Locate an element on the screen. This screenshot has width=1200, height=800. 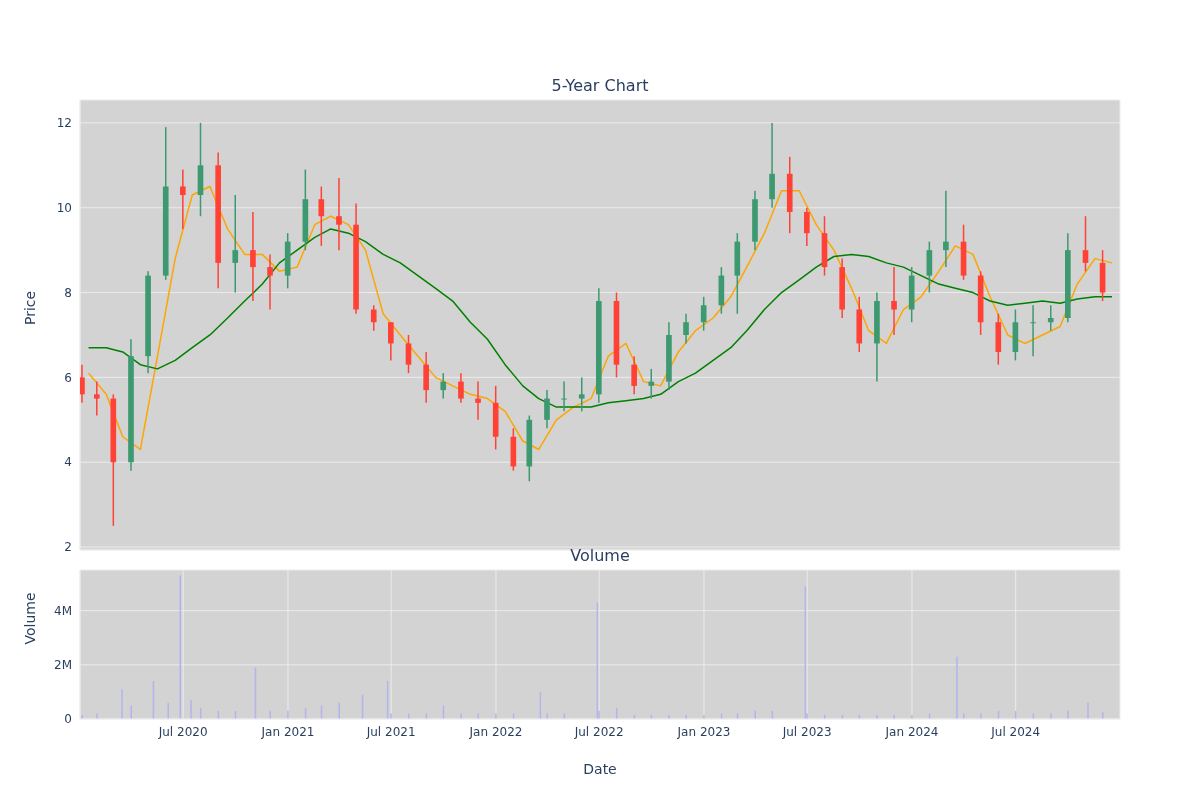
chart-title: 5-Year Chart is located at coordinates (600, 85).